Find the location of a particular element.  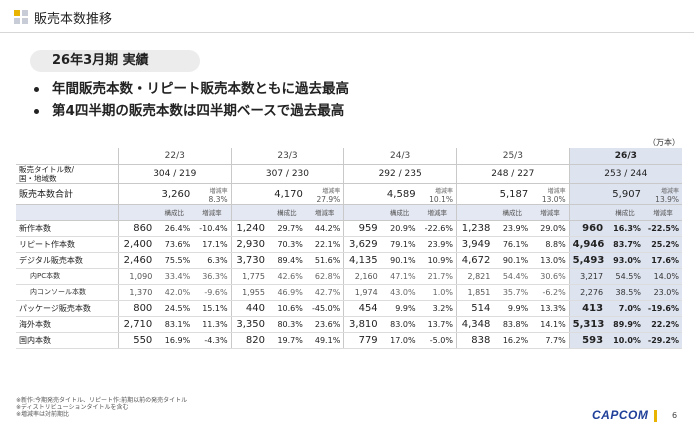

growth-header: 増減率 is located at coordinates (662, 212).